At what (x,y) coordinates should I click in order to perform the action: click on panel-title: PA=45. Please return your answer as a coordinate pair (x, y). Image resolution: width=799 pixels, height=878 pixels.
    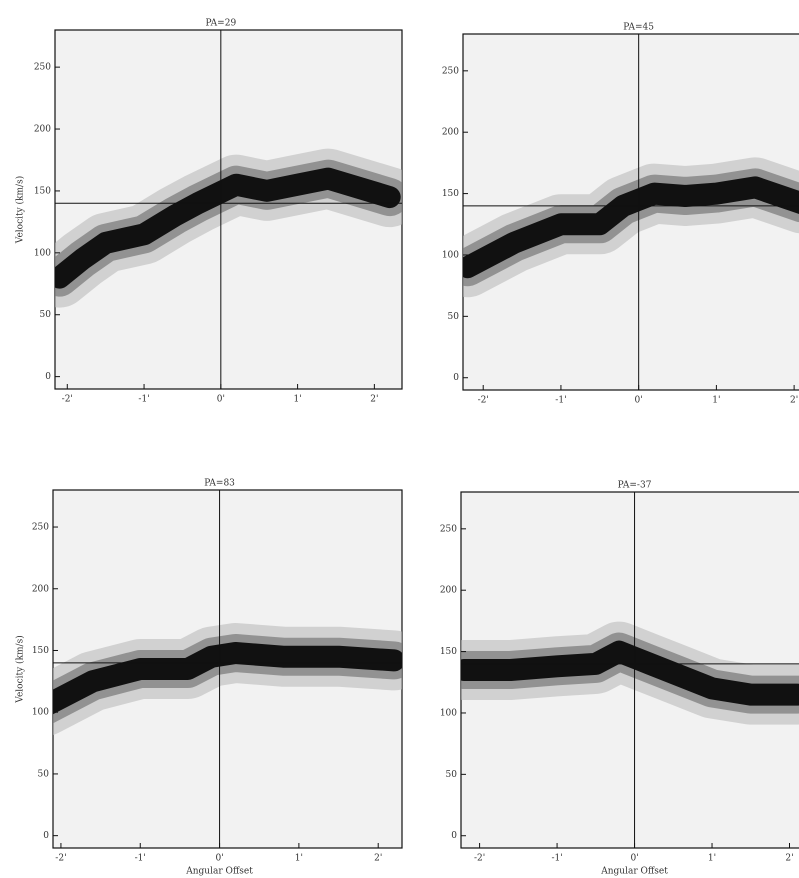
    Looking at the image, I should click on (638, 28).